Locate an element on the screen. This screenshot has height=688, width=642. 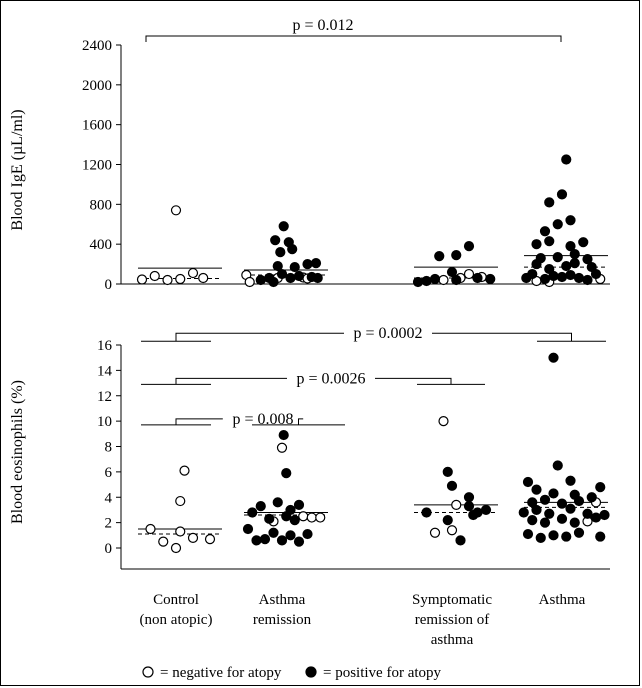
eos-y-tick-label: 0 is located at coordinates (109, 549).